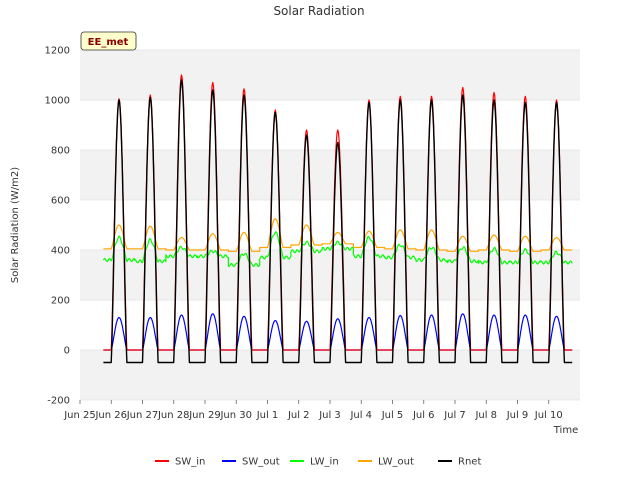 The width and height of the screenshot is (640, 480). What do you see at coordinates (60, 301) in the screenshot?
I see `y-tick-label: 200` at bounding box center [60, 301].